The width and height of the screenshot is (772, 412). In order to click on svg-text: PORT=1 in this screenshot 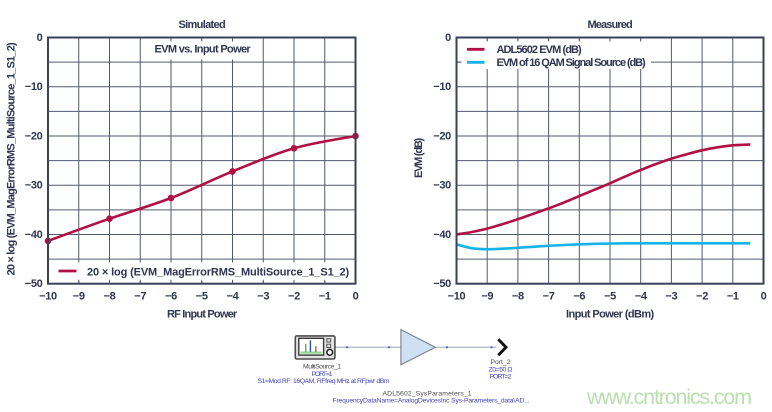, I will do `click(322, 374)`.